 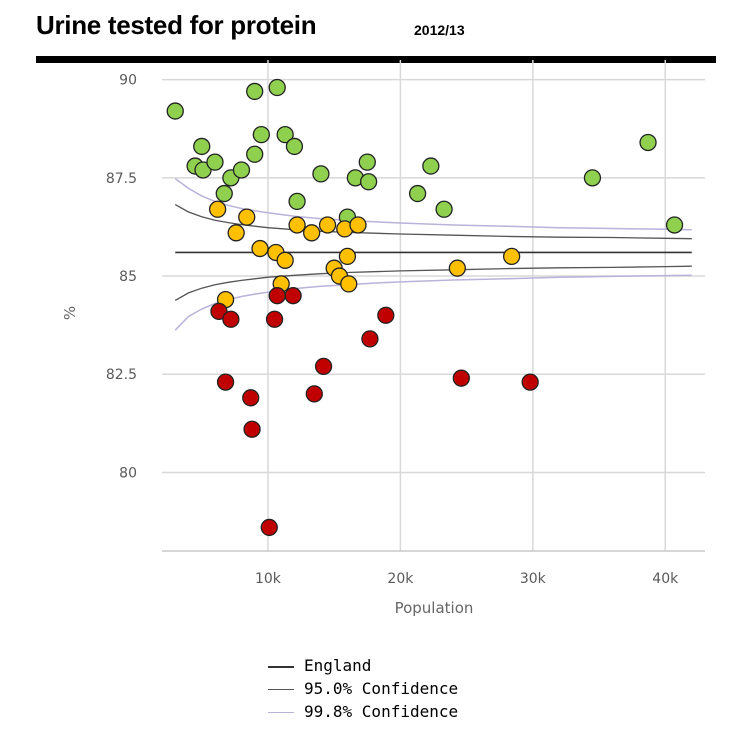 I want to click on legend-swatch-ci998, so click(x=281, y=712).